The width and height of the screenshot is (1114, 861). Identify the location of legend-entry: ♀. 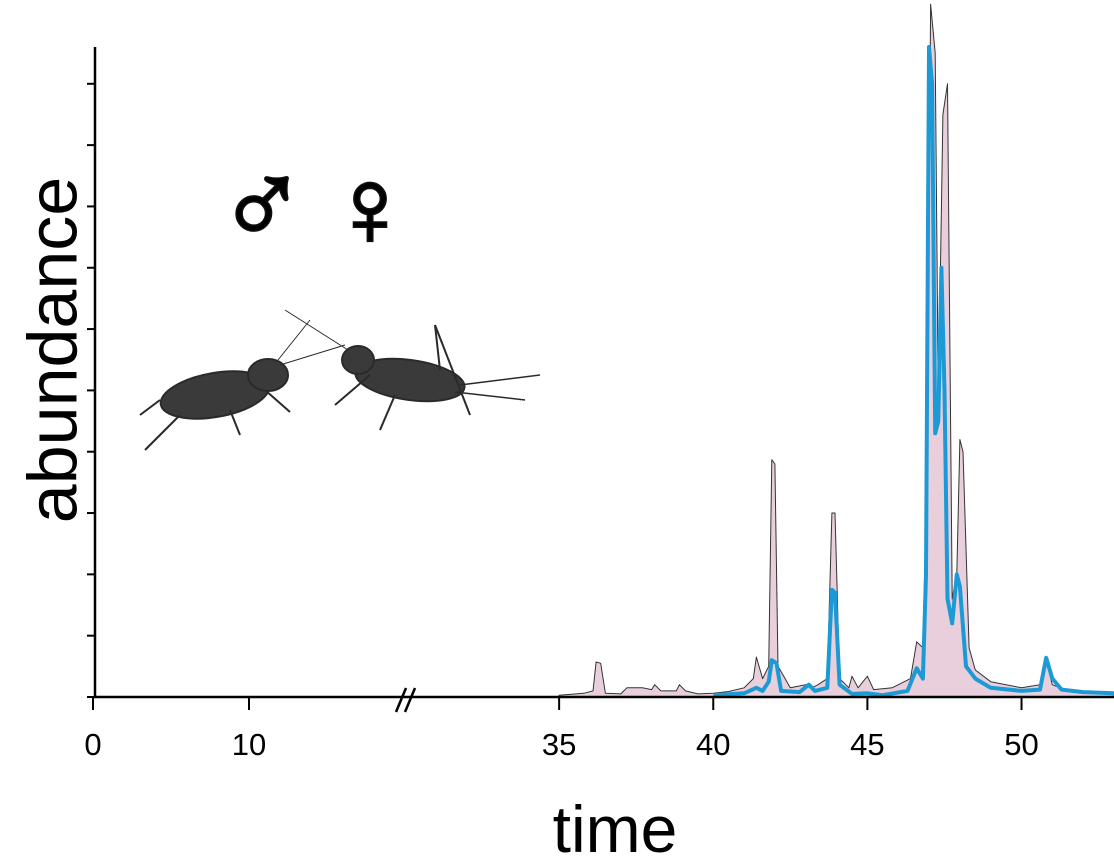
(370, 207).